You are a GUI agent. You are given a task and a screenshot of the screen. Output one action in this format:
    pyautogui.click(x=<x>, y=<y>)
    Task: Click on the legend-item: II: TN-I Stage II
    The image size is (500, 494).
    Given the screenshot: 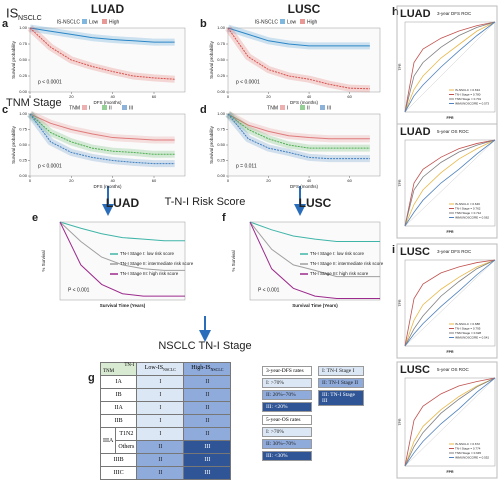 What is the action you would take?
    pyautogui.click(x=341, y=383)
    